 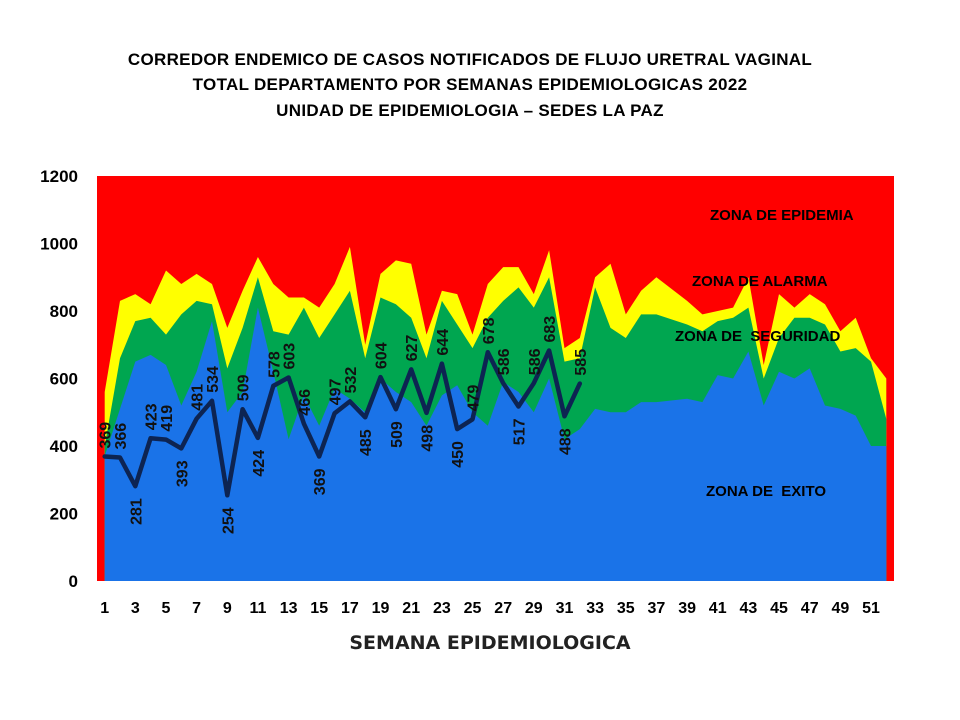 What do you see at coordinates (227, 608) in the screenshot?
I see `x-tick-label: 9` at bounding box center [227, 608].